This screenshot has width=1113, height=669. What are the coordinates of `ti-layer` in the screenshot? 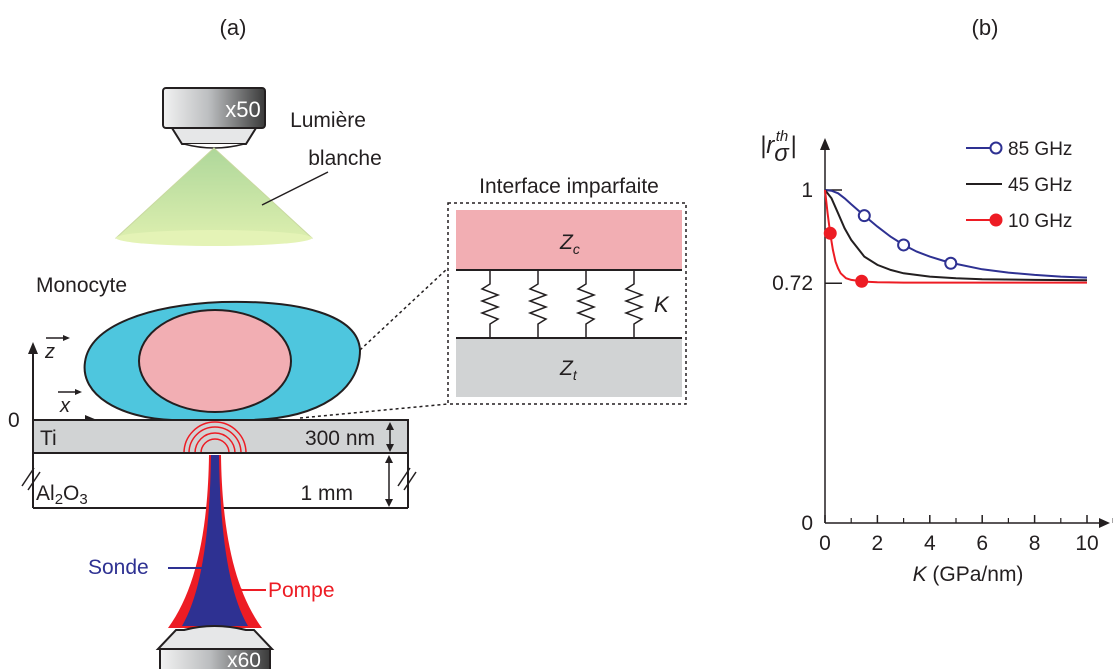 It's located at (220, 436).